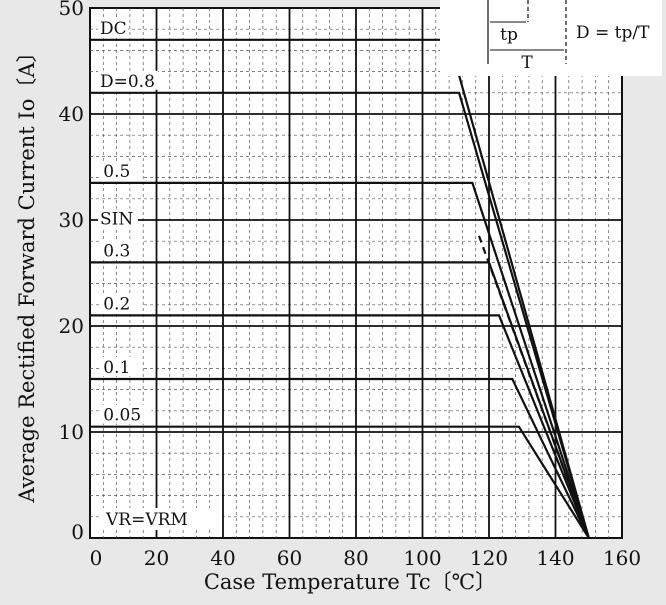 Image resolution: width=666 pixels, height=605 pixels. What do you see at coordinates (116, 368) in the screenshot?
I see `curve-label-0-1: 0.1` at bounding box center [116, 368].